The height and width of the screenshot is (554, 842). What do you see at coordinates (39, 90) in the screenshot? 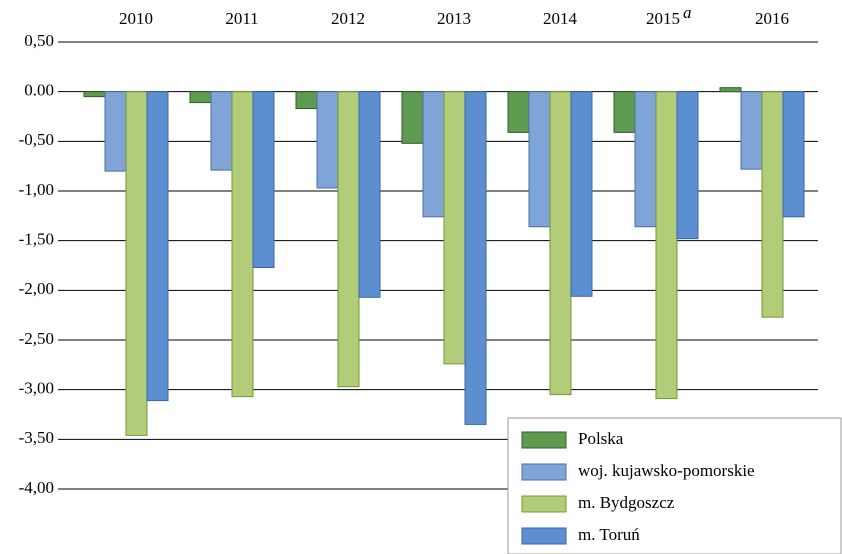
I see `y-tick-label: 0.00` at bounding box center [39, 90].